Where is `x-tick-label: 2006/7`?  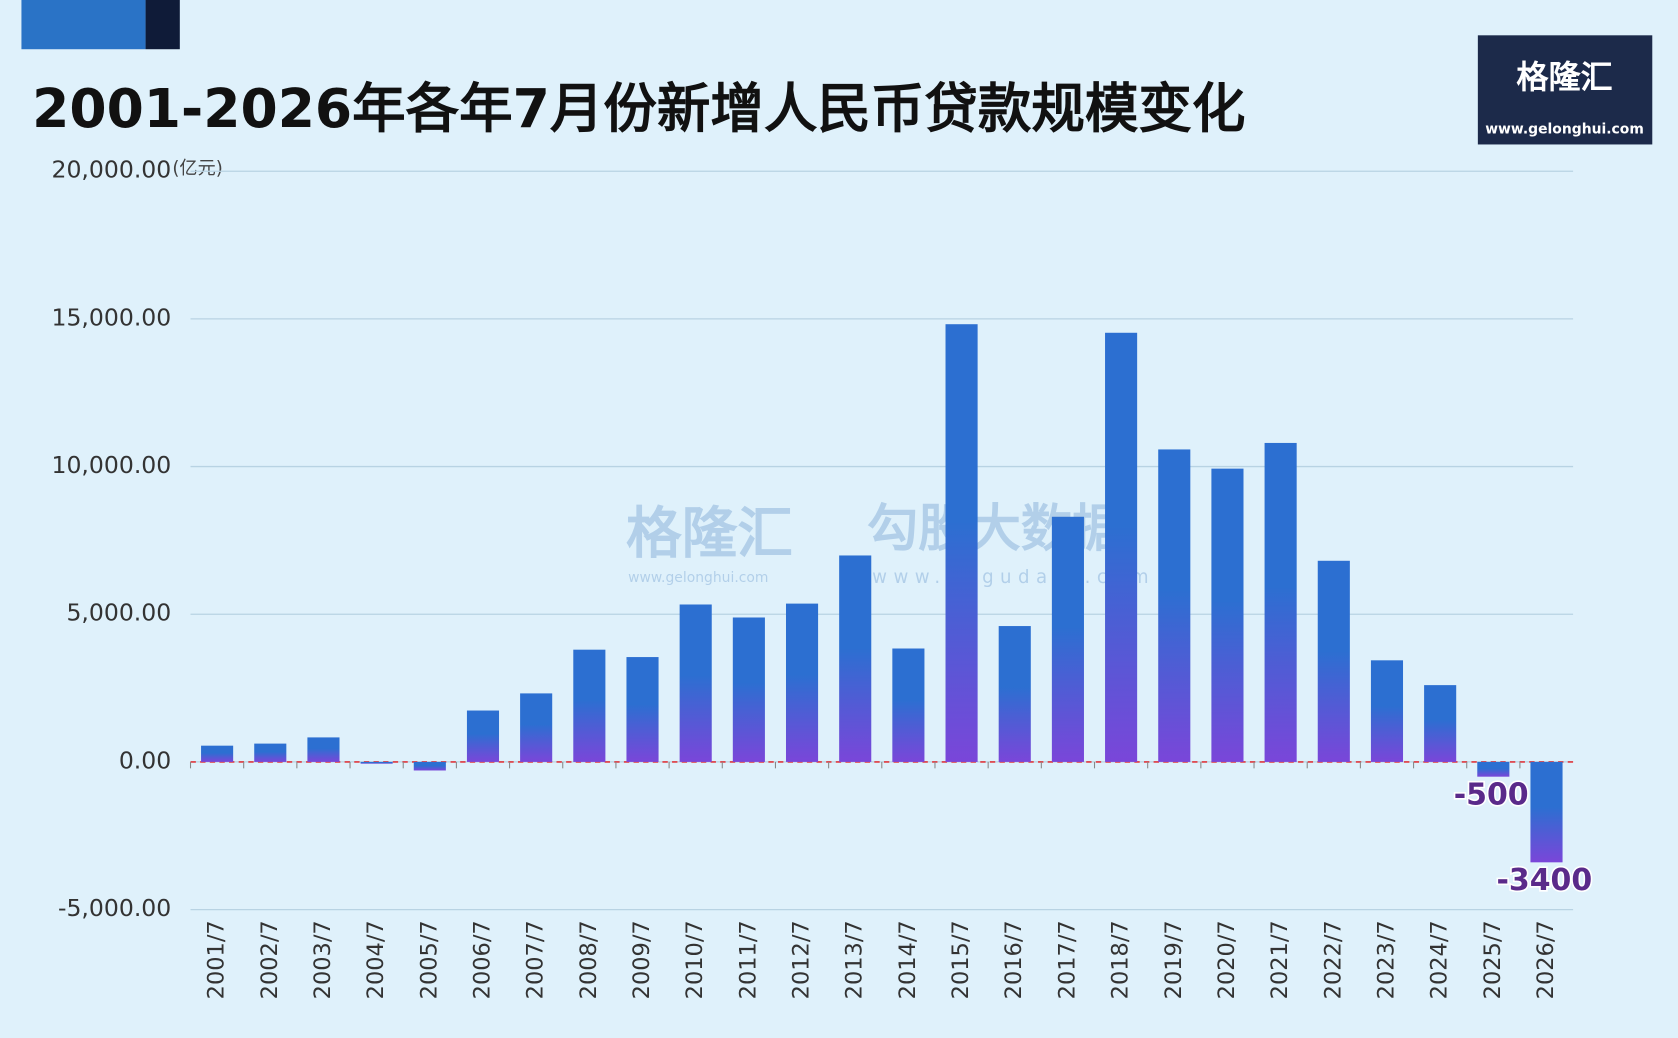
x-tick-label: 2006/7 is located at coordinates (482, 959).